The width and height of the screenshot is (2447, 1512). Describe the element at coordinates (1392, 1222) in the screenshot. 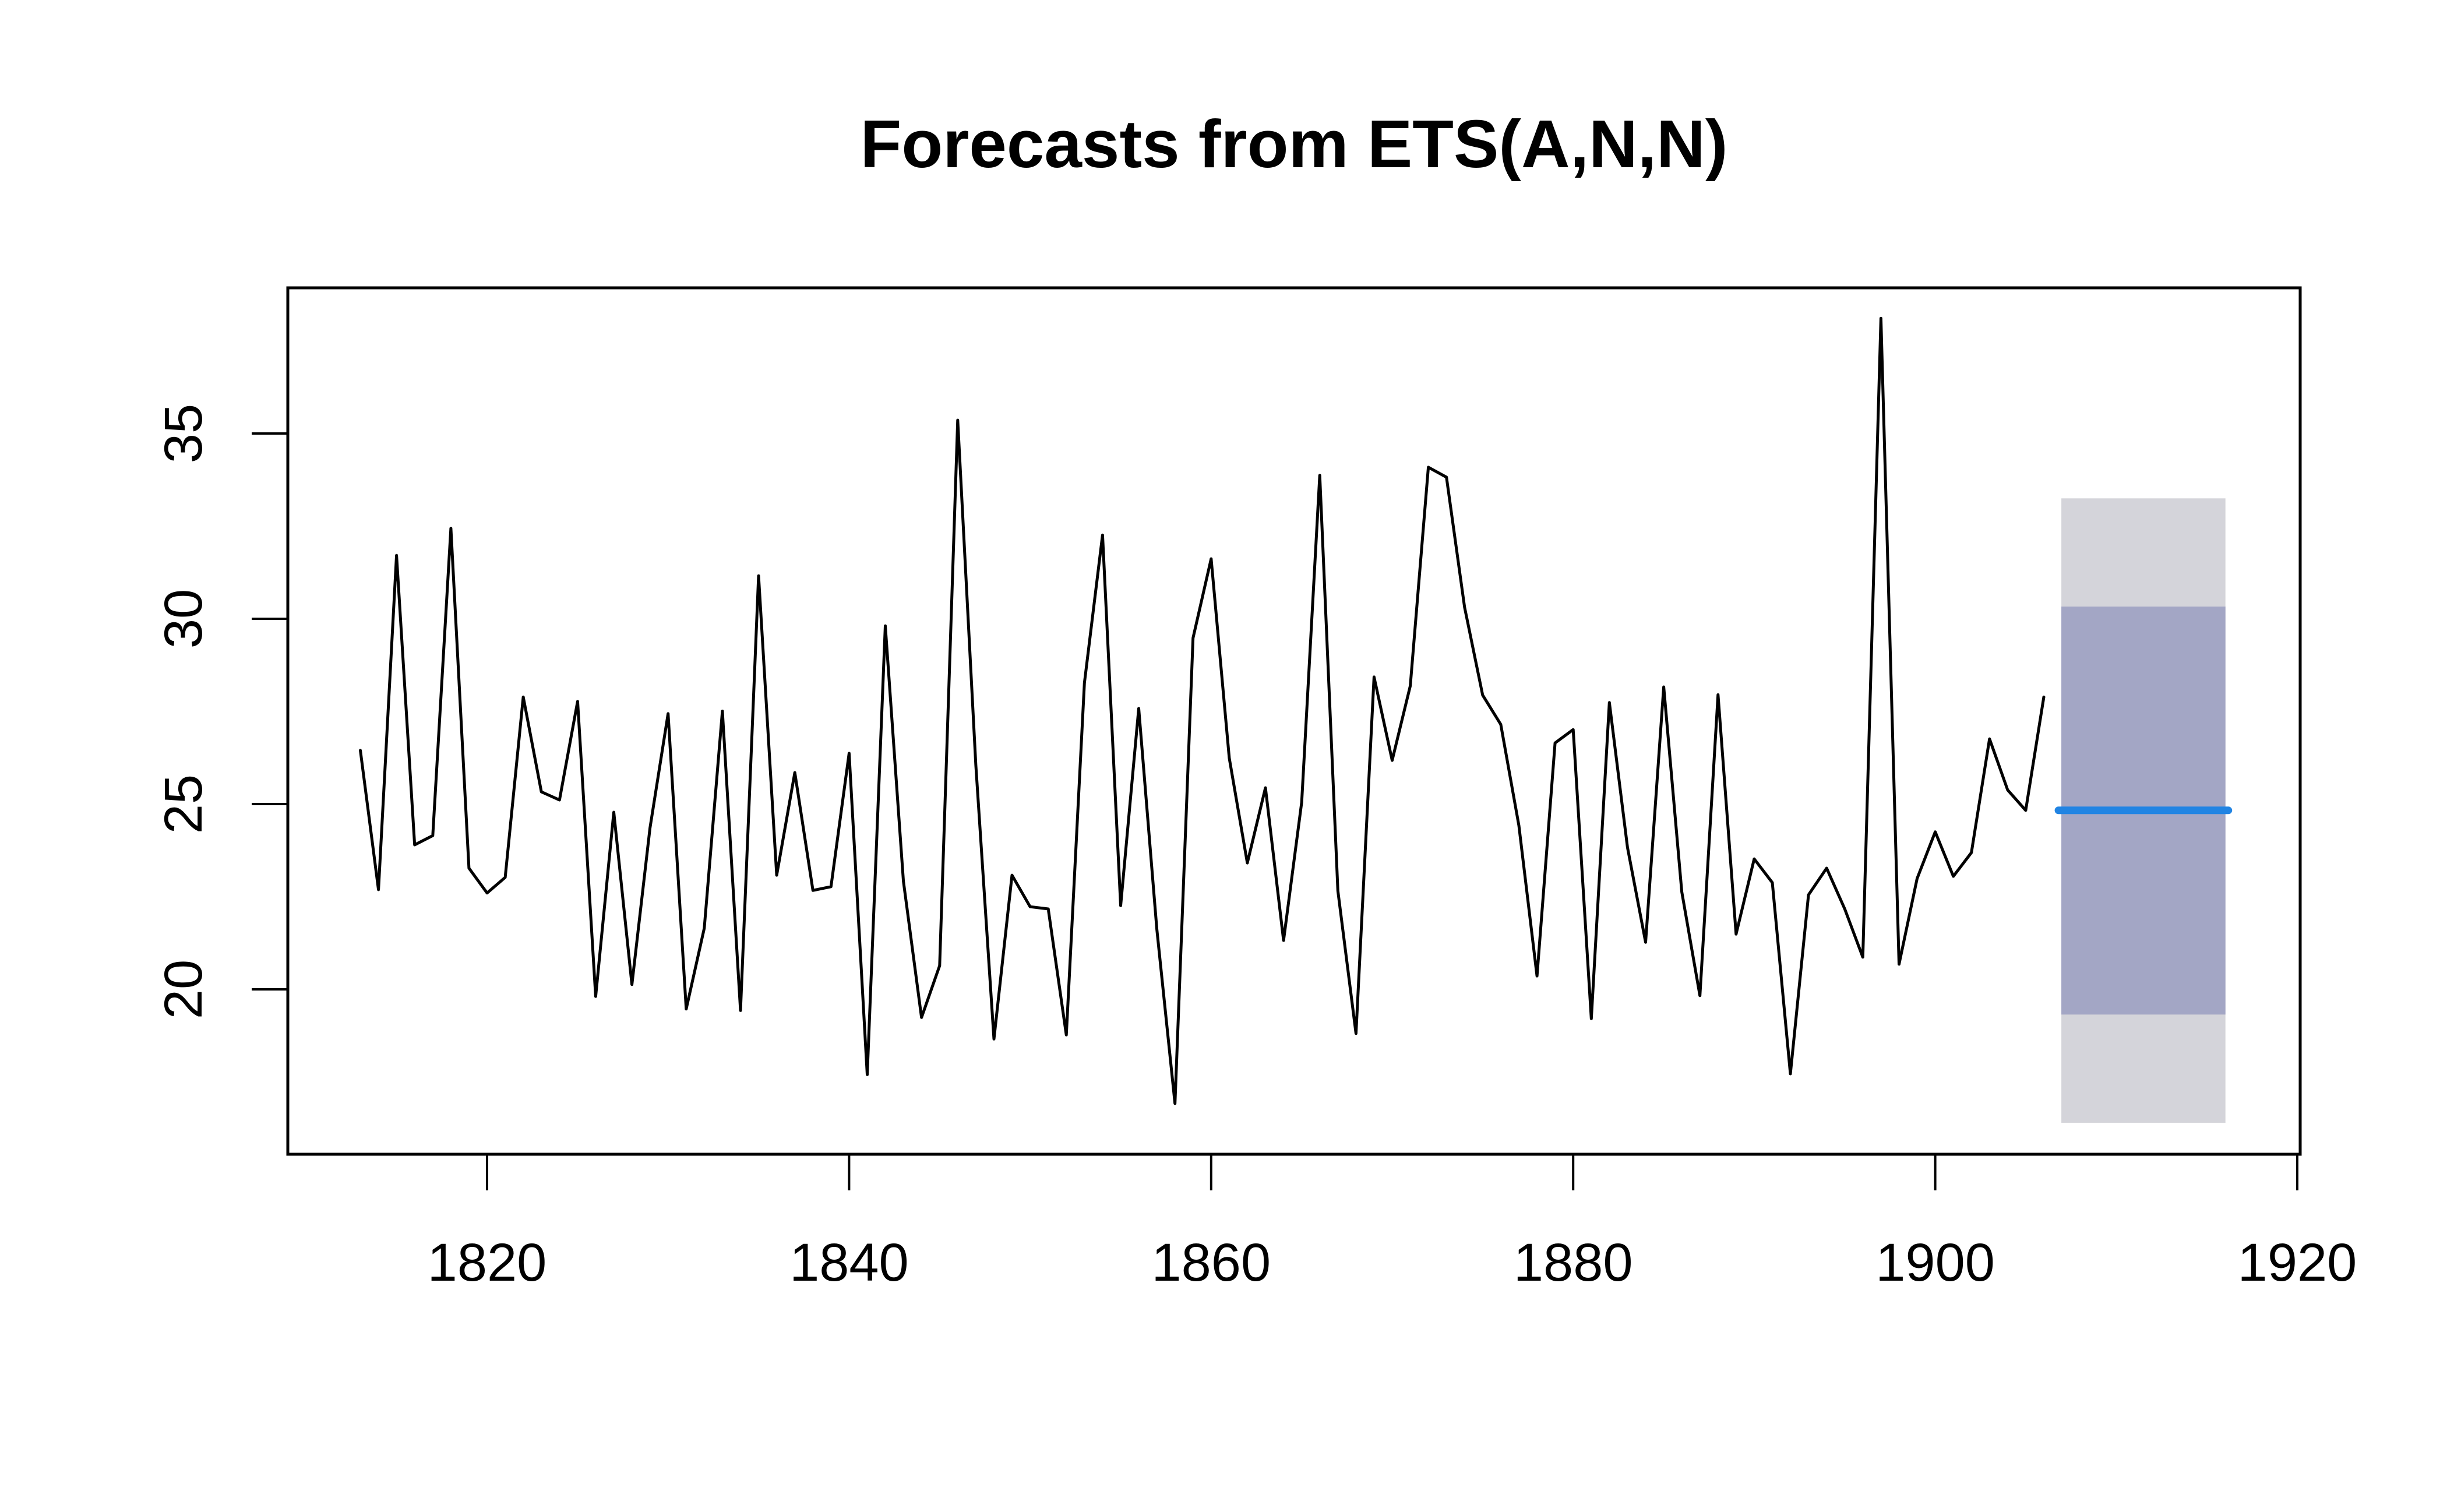

I see `x-axis: 1820 1840 1860 1880 1900 1920` at that location.